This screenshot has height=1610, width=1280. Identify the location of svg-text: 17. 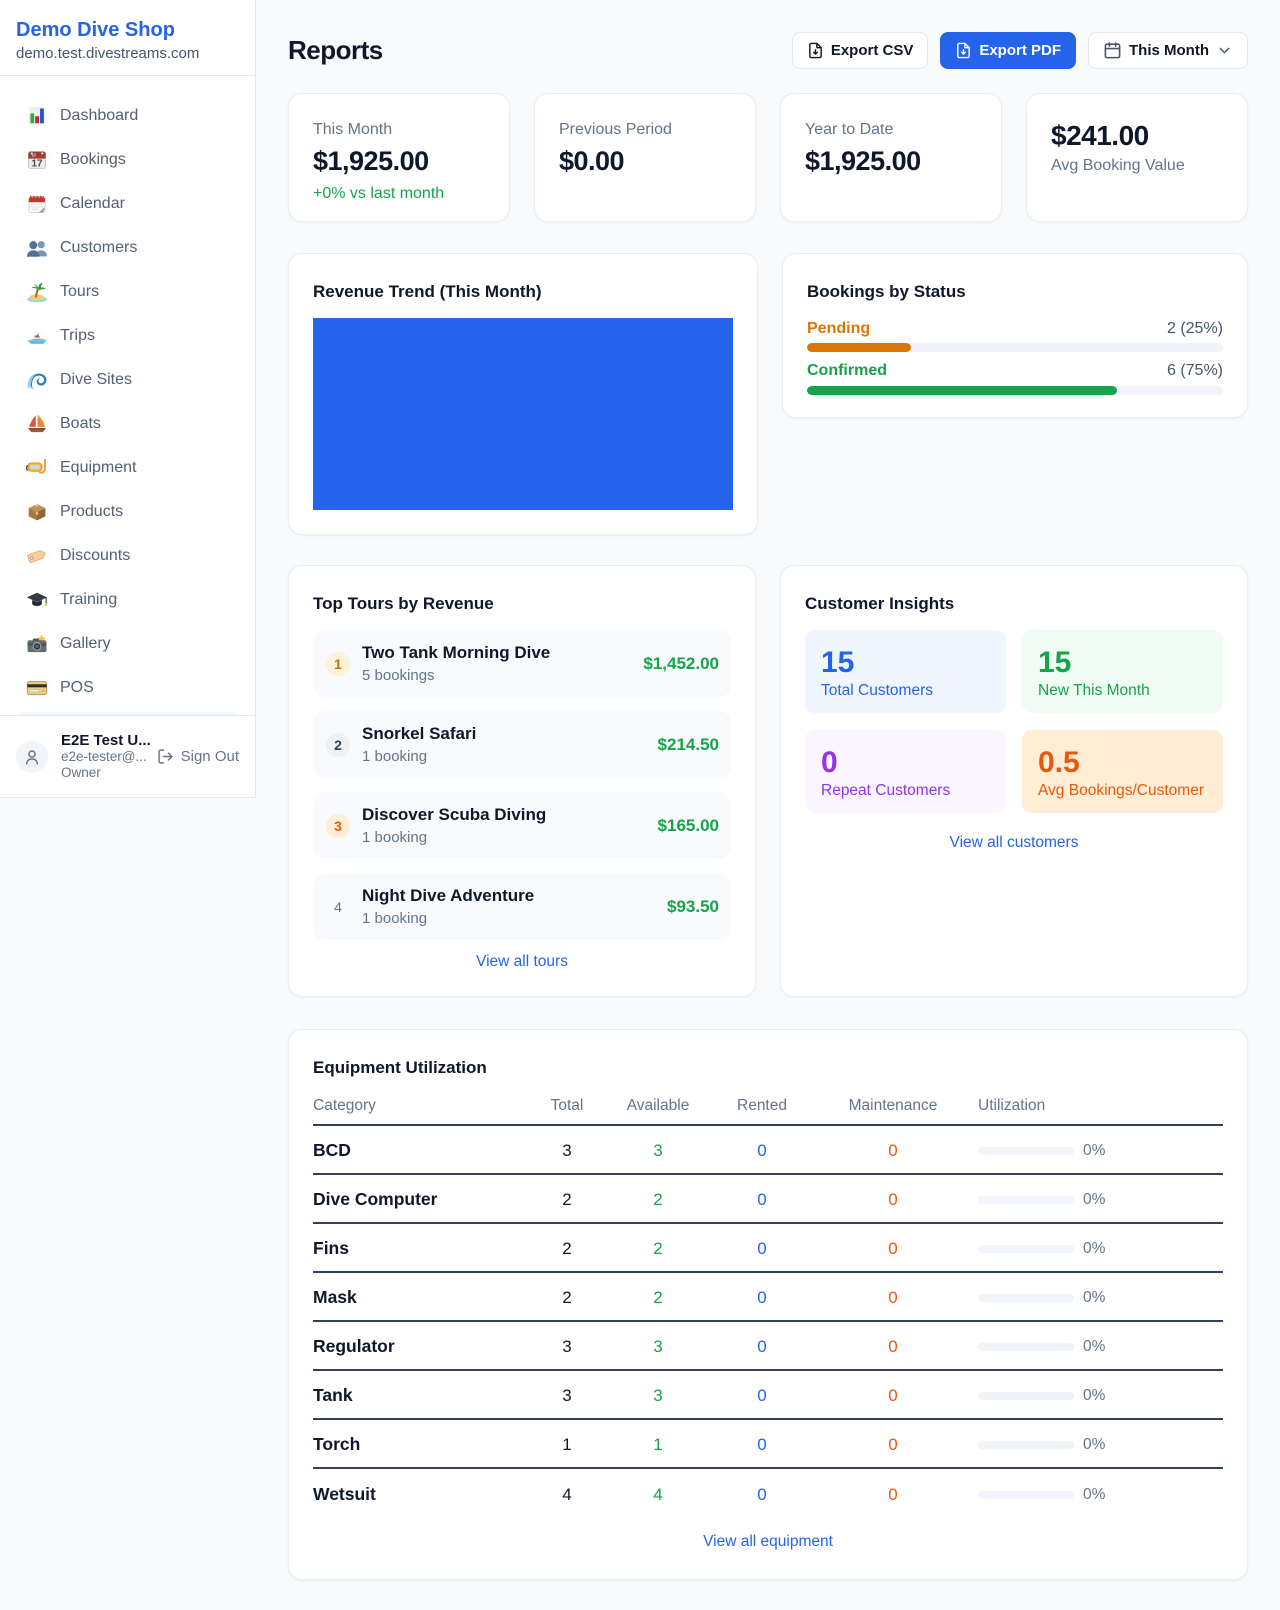
(37, 164).